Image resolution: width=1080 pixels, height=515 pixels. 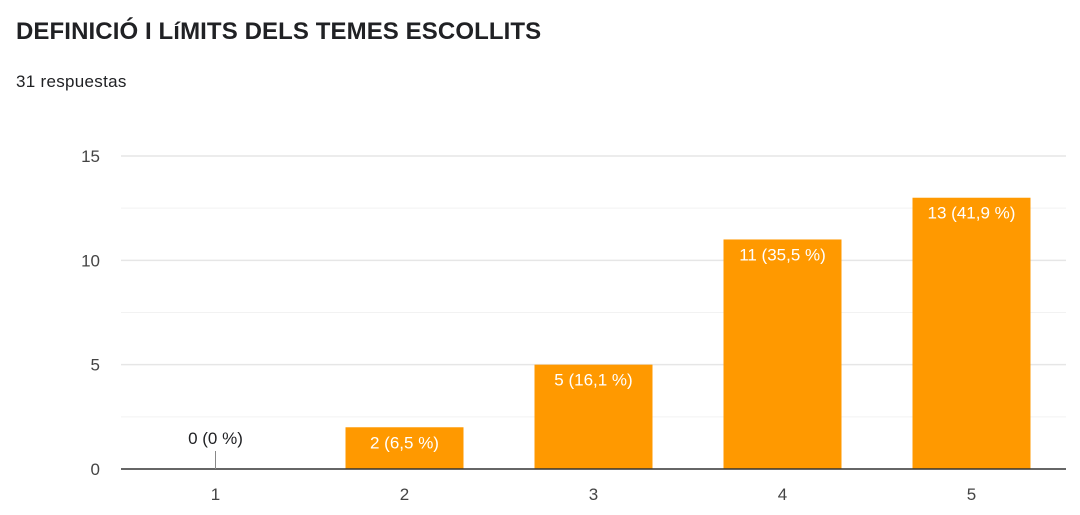 What do you see at coordinates (90, 156) in the screenshot?
I see `y-tick-label: 15` at bounding box center [90, 156].